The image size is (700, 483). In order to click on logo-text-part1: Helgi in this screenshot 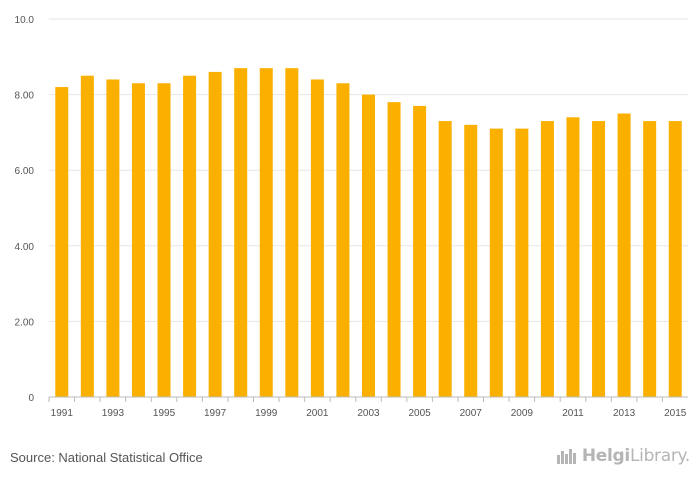, I will do `click(605, 456)`.